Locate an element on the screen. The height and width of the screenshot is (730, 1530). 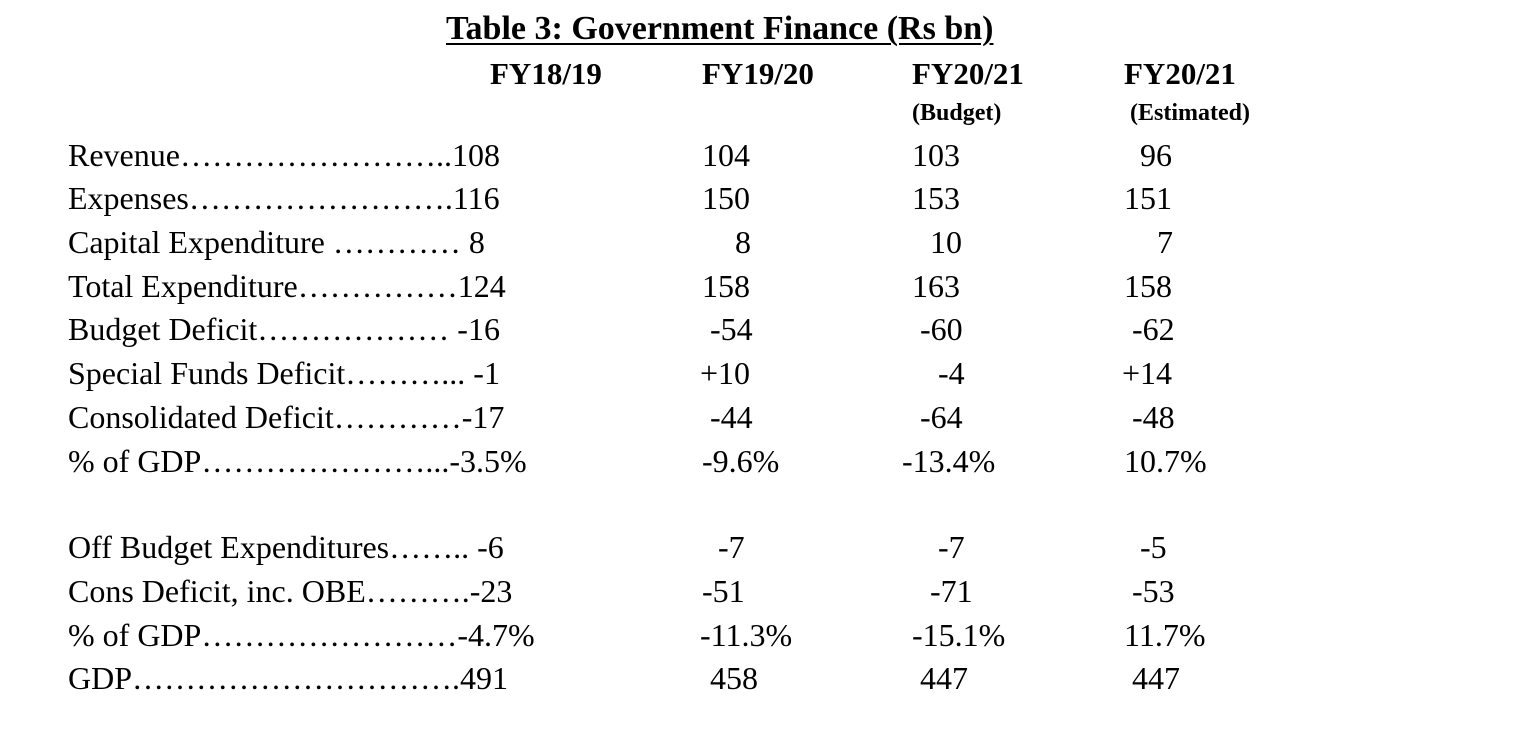
column-header-fy20-21-estimated: FY20/21 is located at coordinates (1180, 73).